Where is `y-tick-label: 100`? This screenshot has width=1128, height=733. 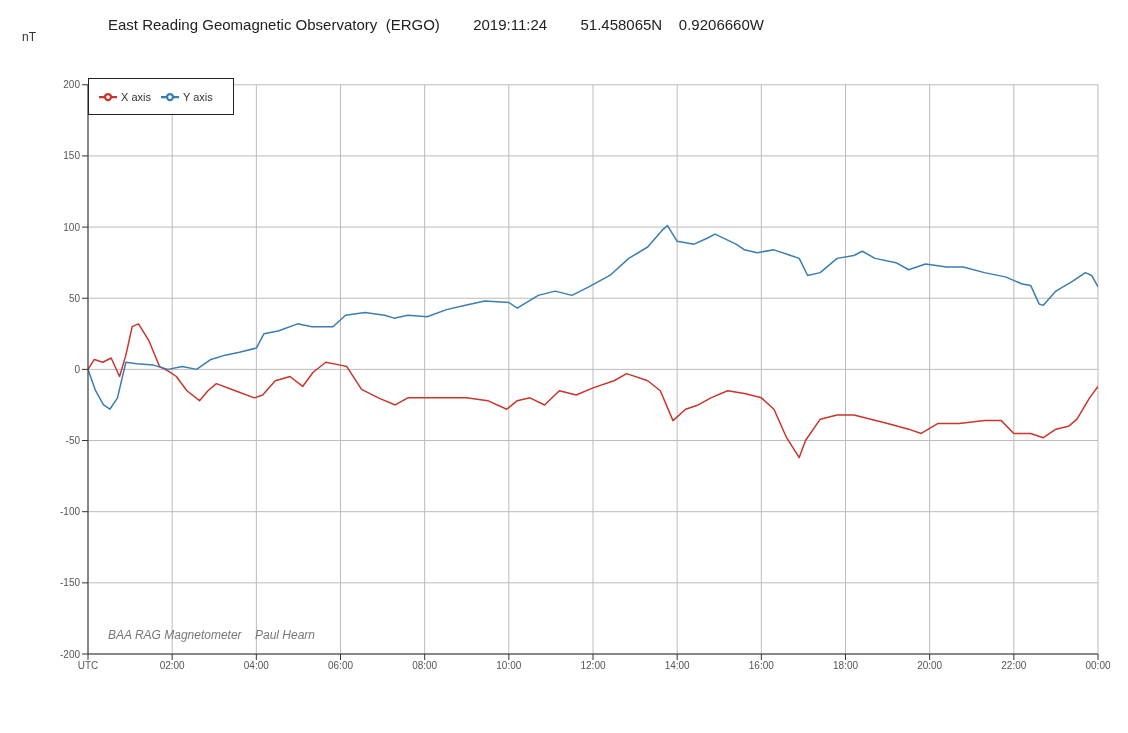
y-tick-label: 100 is located at coordinates (72, 227).